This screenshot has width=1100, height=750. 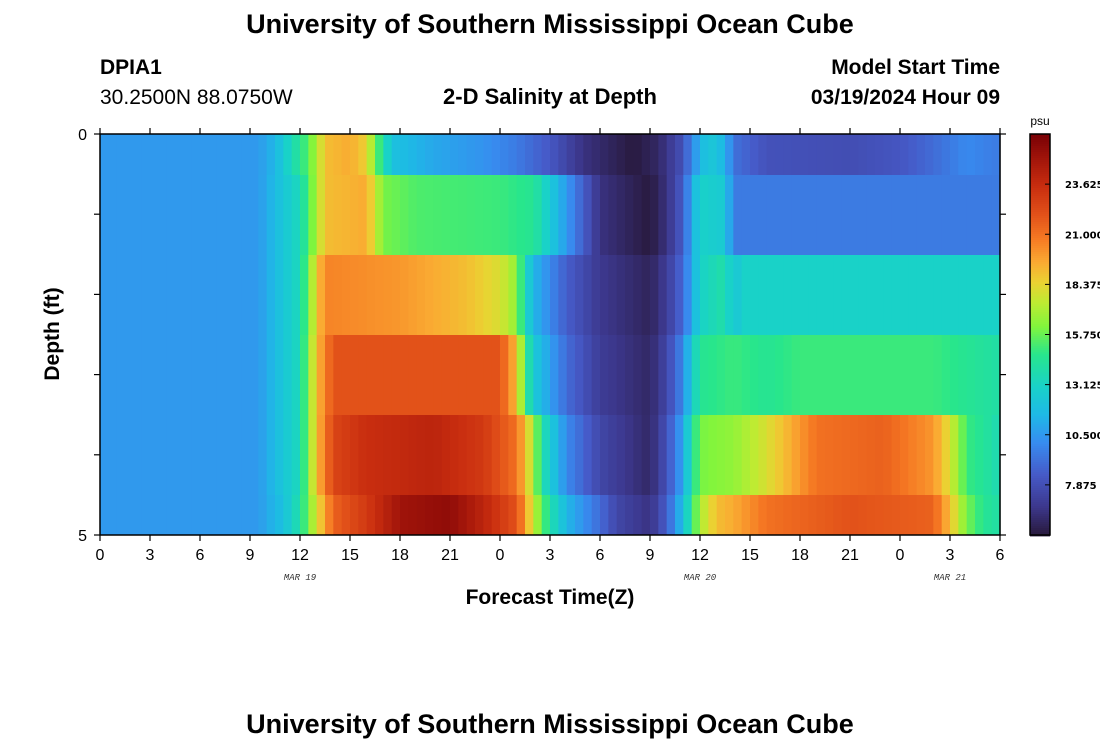 I want to click on x-axis-title: Forecast Time(Z), so click(x=550, y=597).